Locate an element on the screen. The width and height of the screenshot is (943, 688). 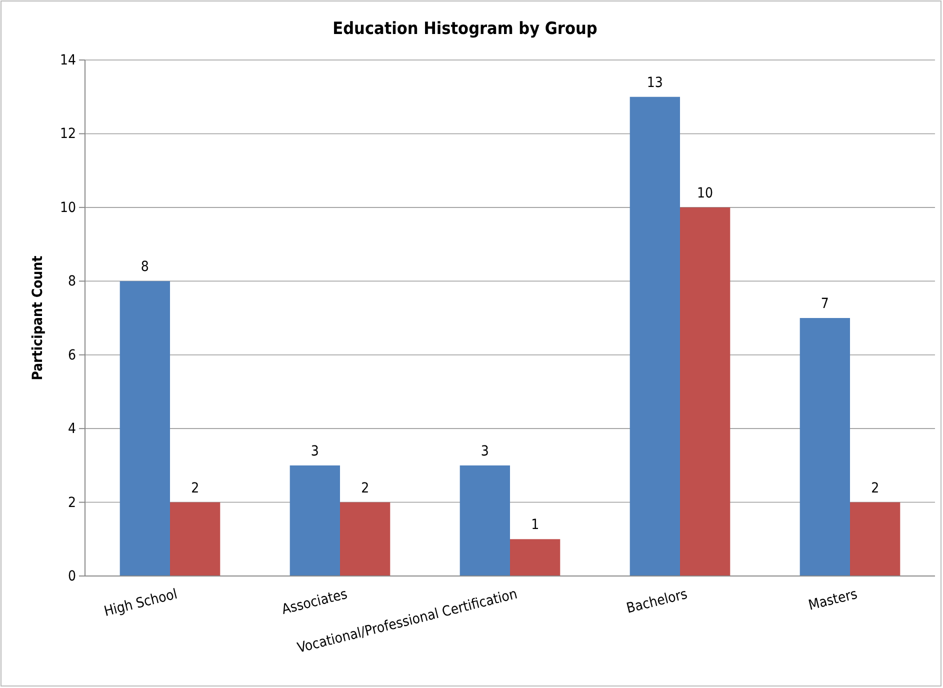
y-tick-label: 10 is located at coordinates (68, 208).